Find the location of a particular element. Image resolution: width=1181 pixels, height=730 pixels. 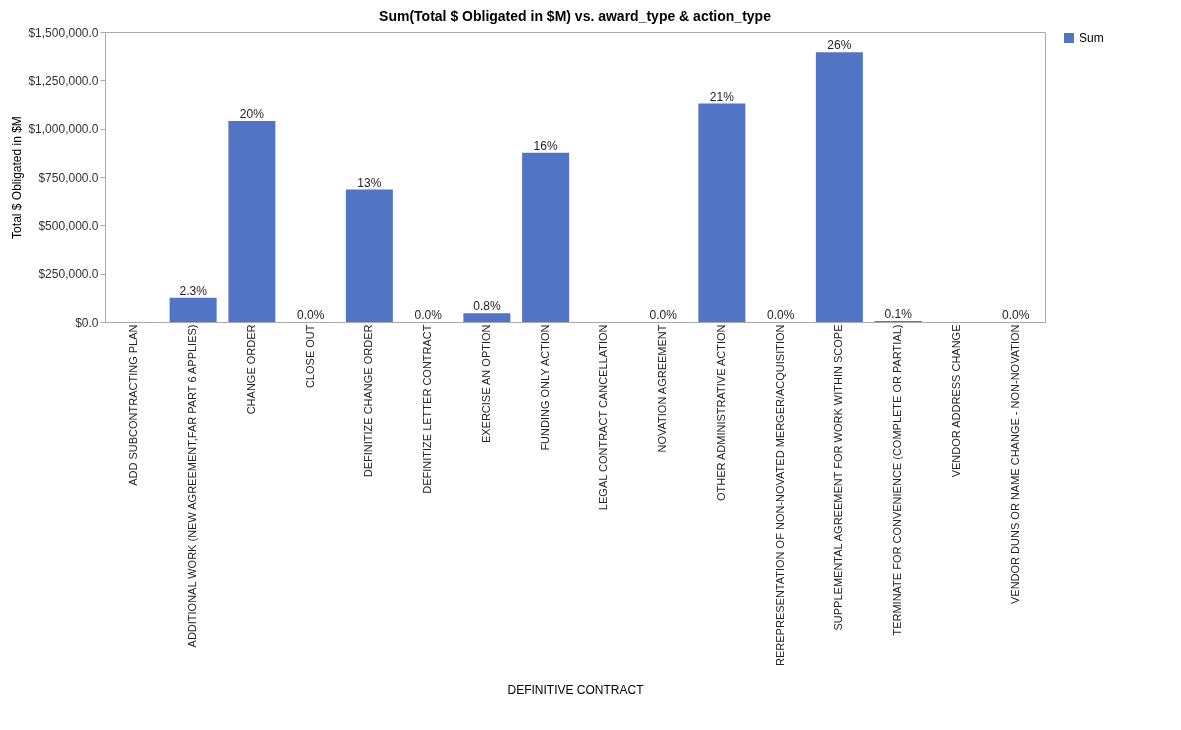

x-tick-label: NOVATION AGREEMENT is located at coordinates (662, 388).